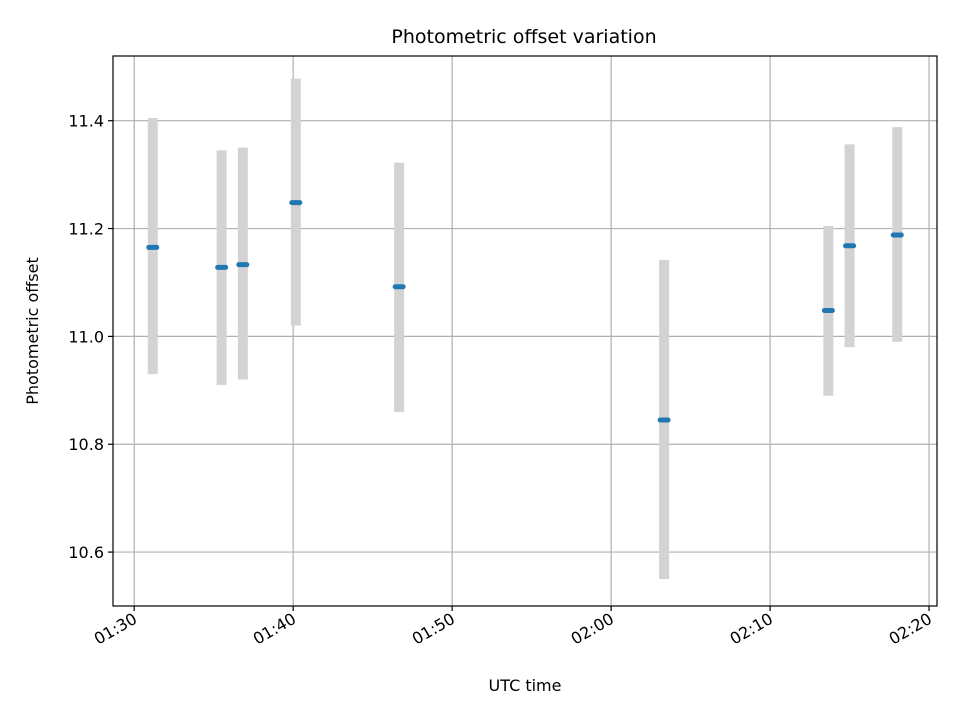 The width and height of the screenshot is (960, 720). I want to click on y-ticks: 10.6 10.8 11.0 11.2 11.4, so click(90, 337).